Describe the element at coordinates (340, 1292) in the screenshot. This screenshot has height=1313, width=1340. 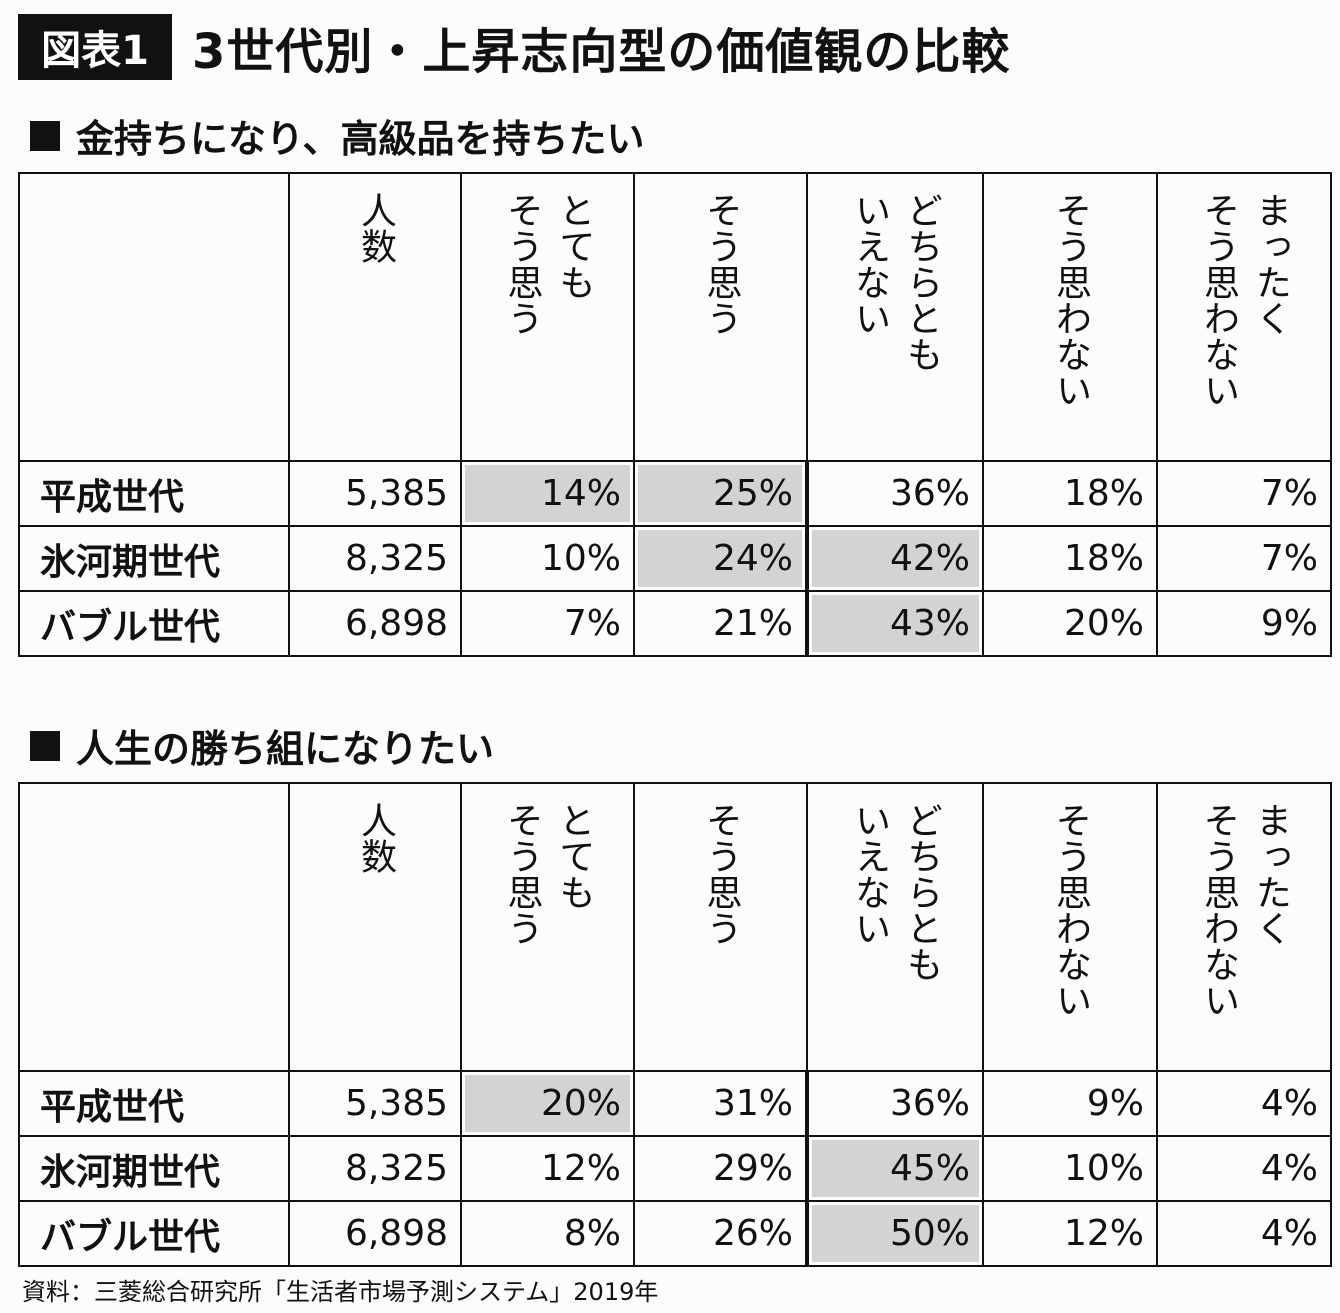
I see `source-note: 資料：三菱総合研究所「生活者市場予測システム」2019年` at that location.